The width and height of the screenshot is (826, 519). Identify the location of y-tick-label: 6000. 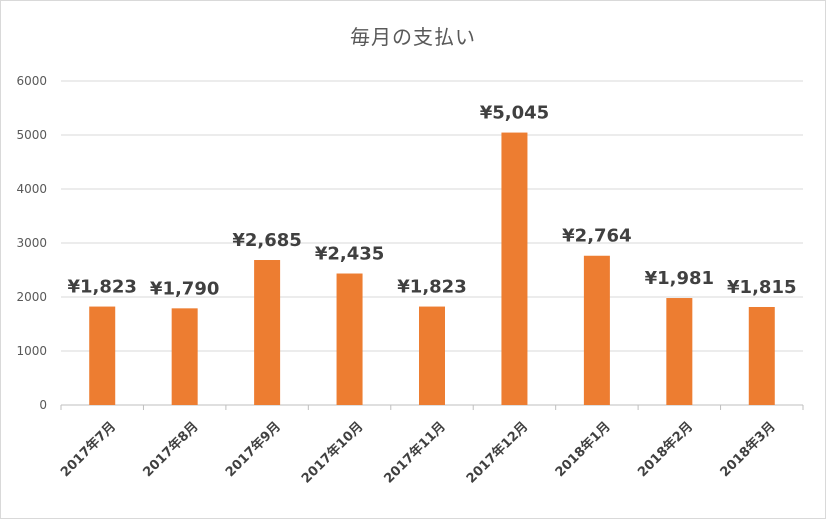
(31, 81).